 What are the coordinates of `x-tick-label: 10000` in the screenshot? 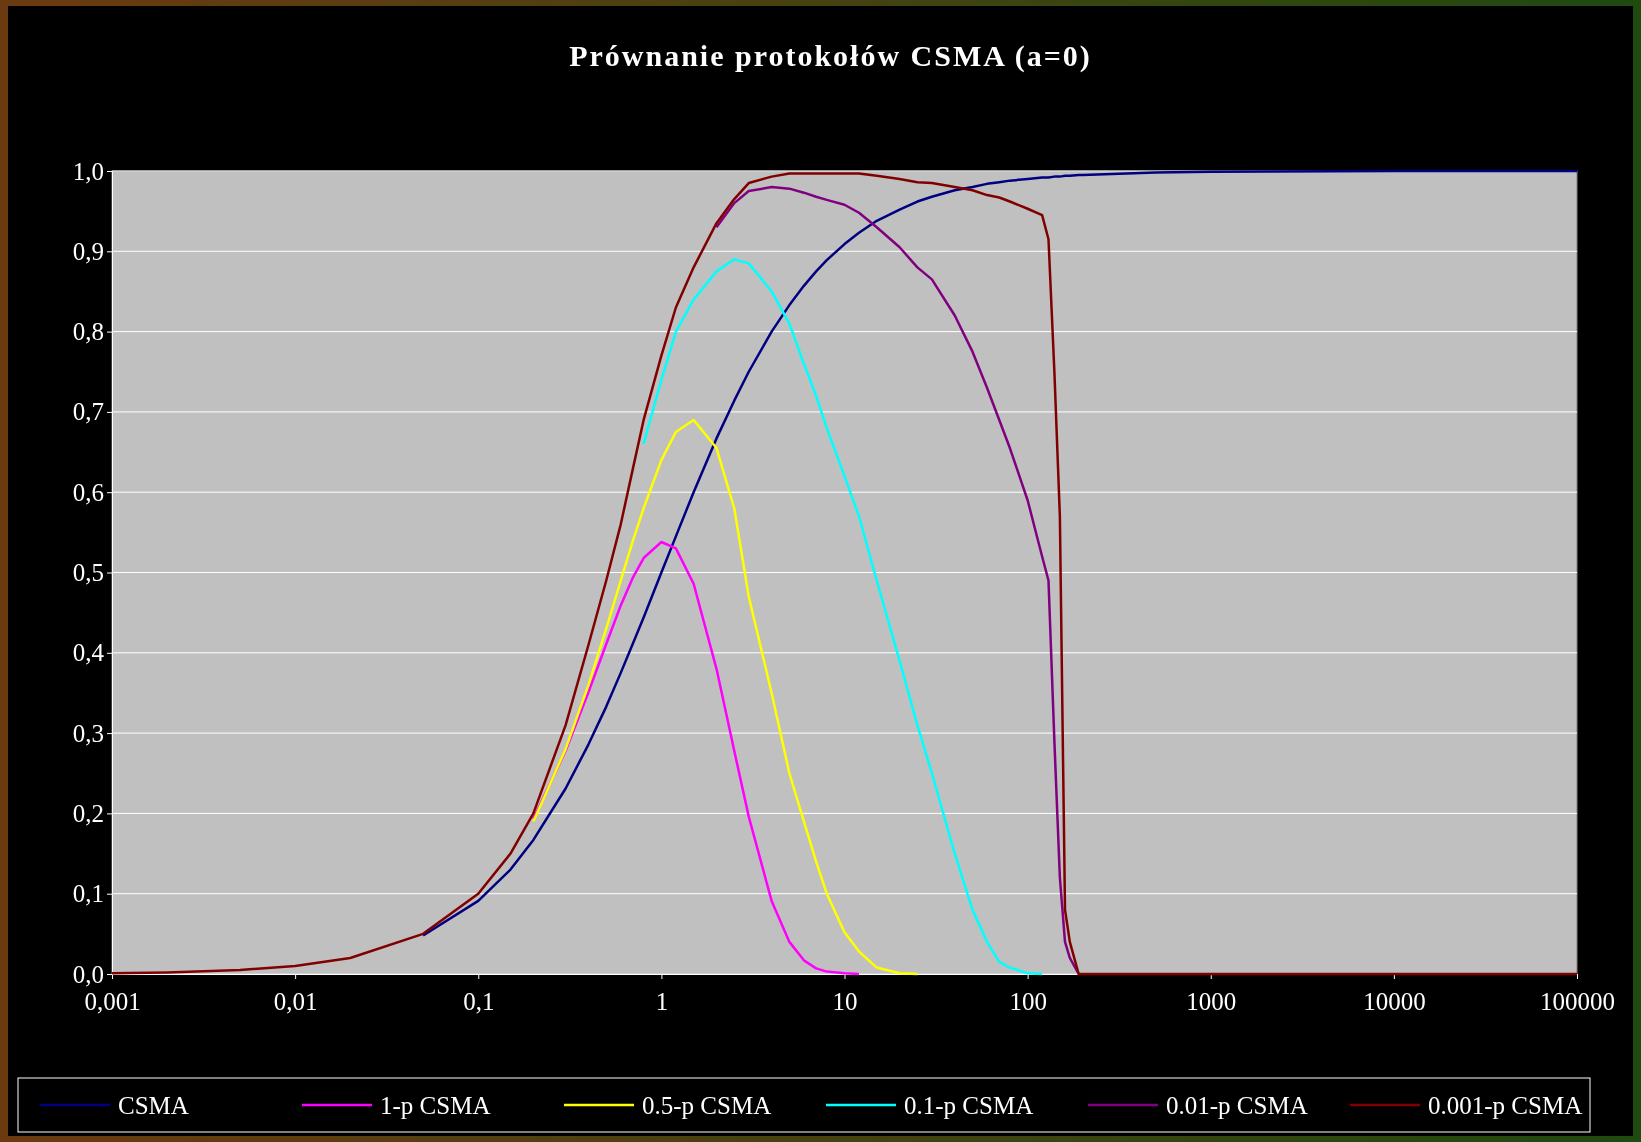 It's located at (1394, 1001).